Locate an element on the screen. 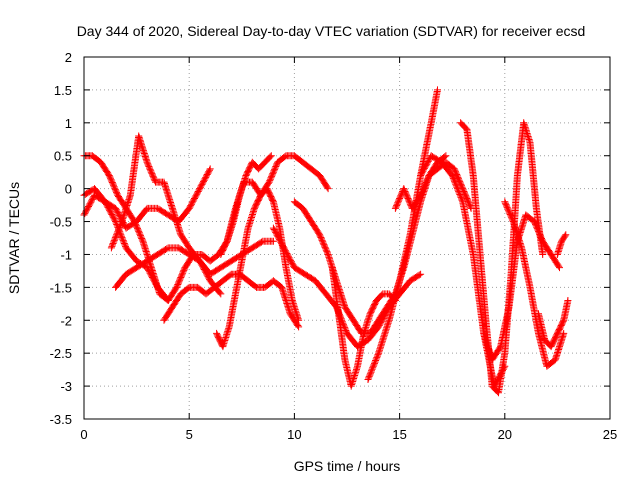 The image size is (640, 480). y-tick-label: -2 is located at coordinates (66, 320).